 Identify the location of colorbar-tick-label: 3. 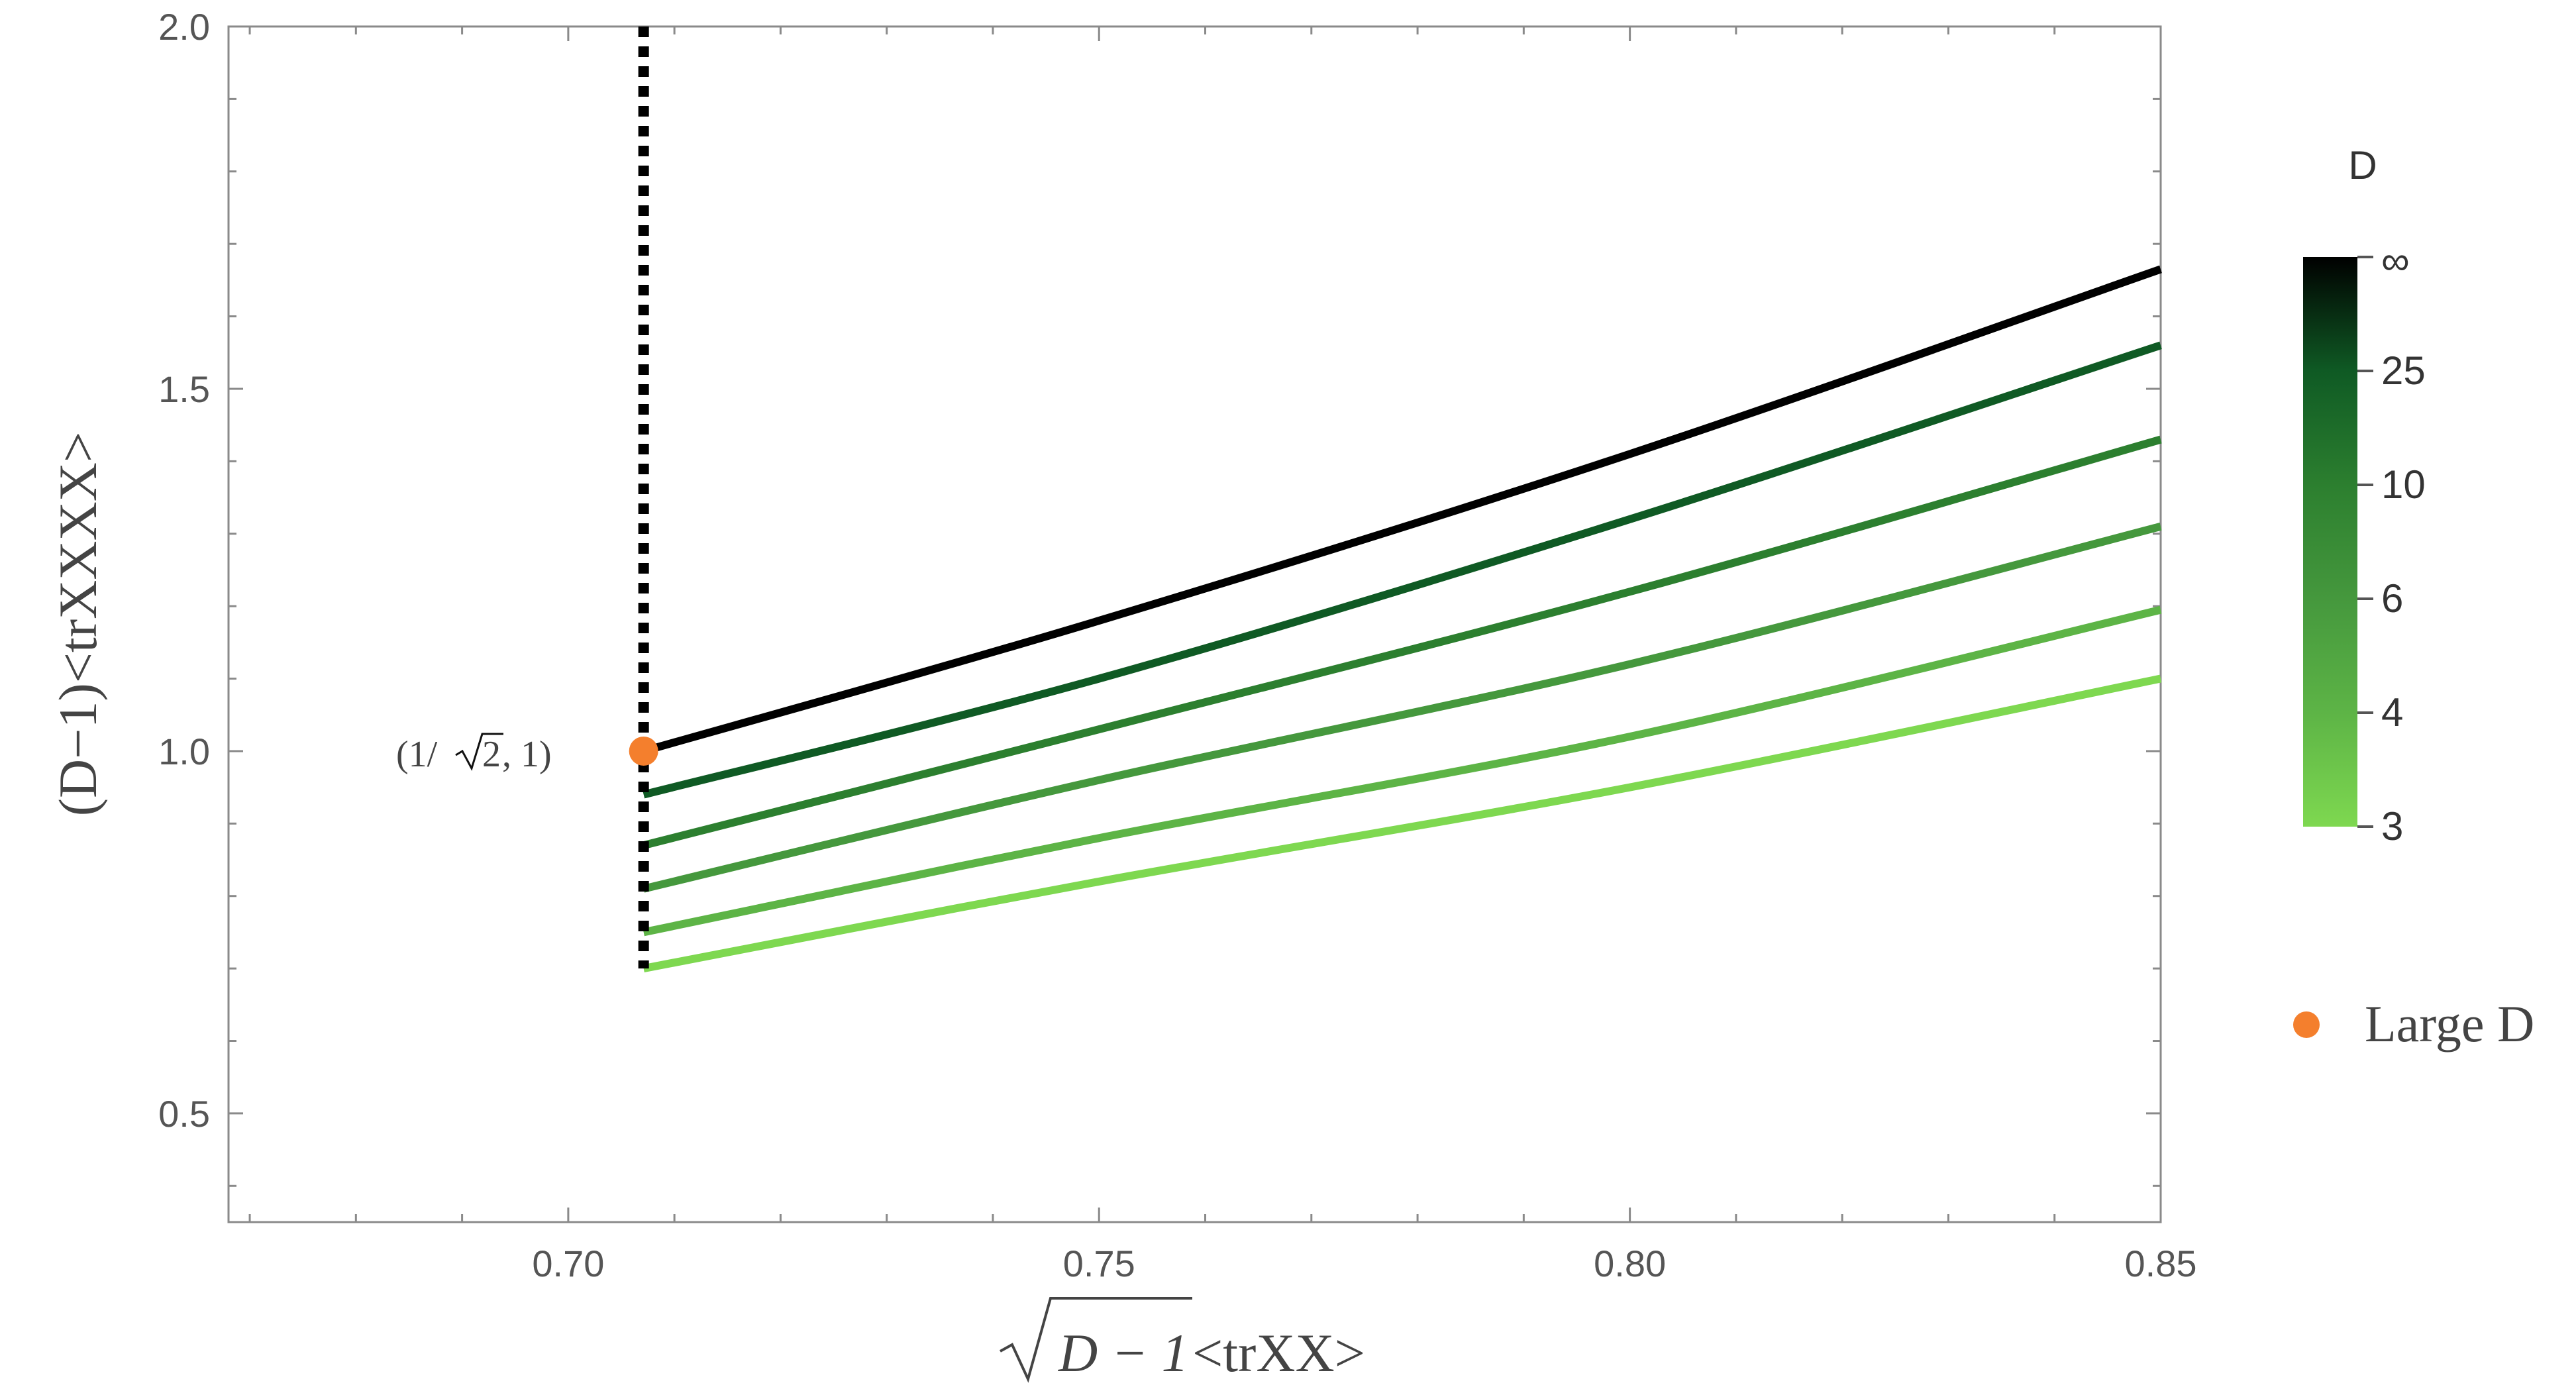
(2392, 826).